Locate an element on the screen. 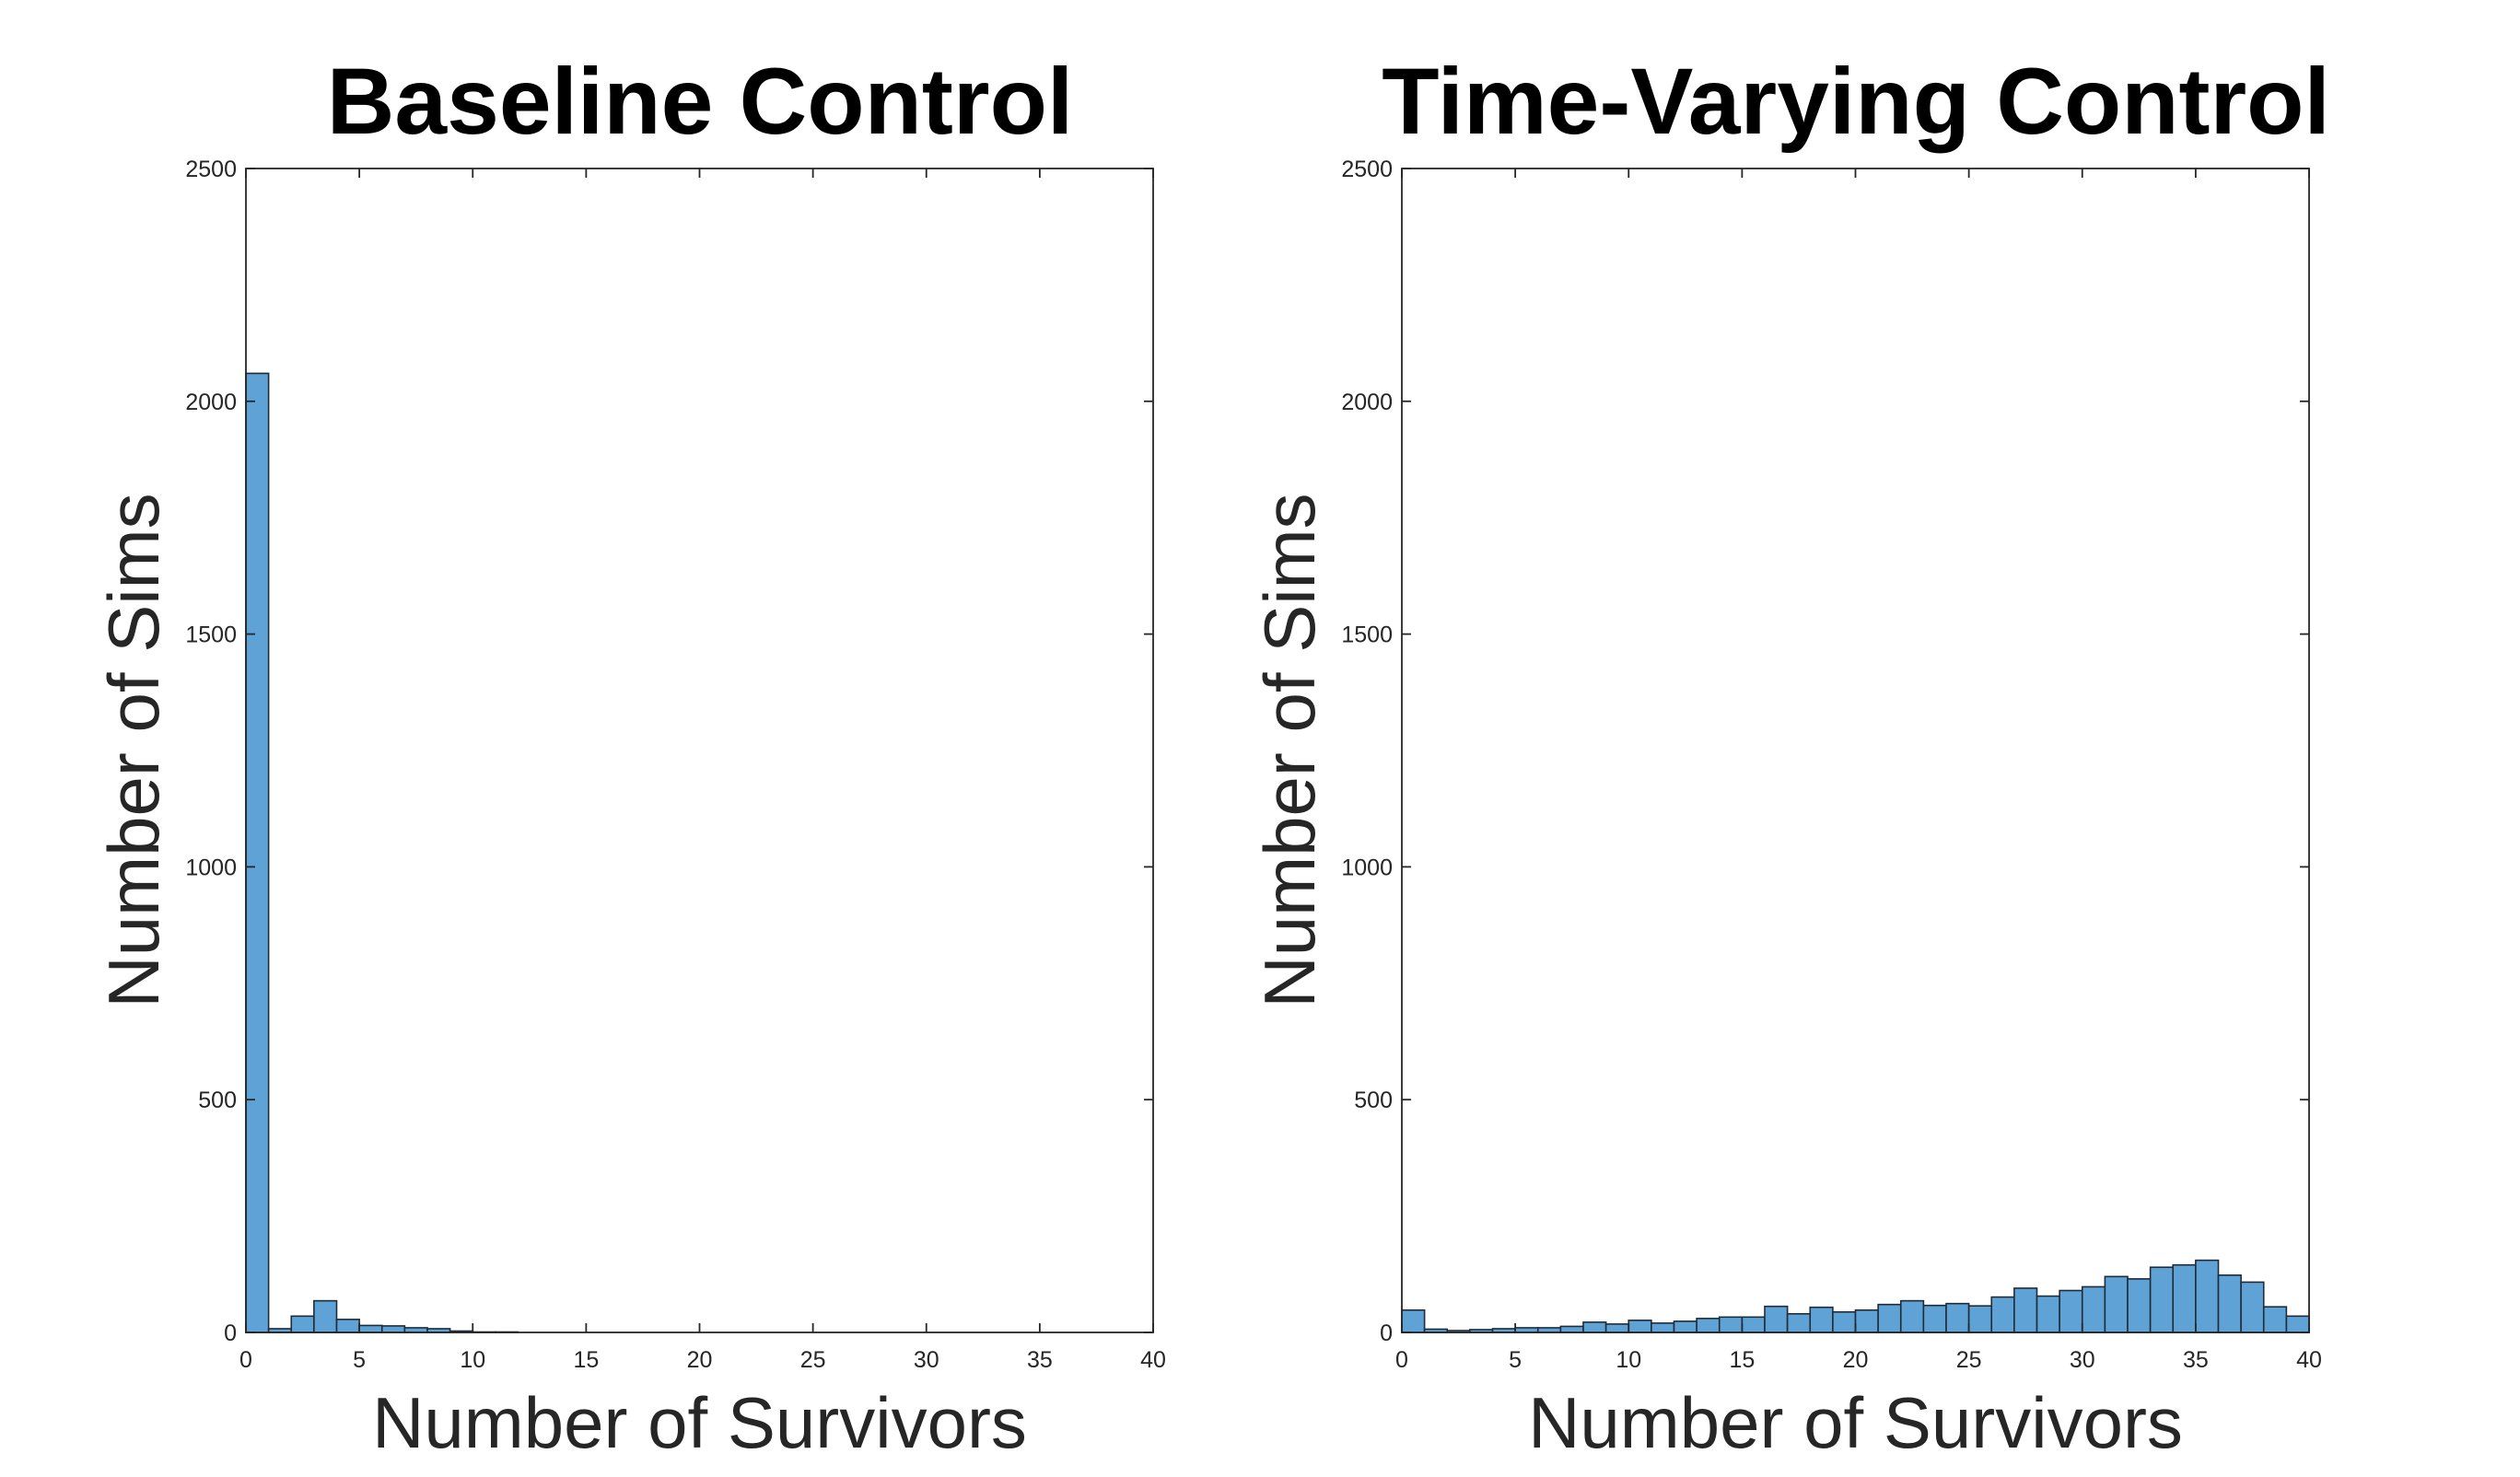 This screenshot has height=1477, width=2520. chart-title: Time-Varying Control is located at coordinates (1856, 101).